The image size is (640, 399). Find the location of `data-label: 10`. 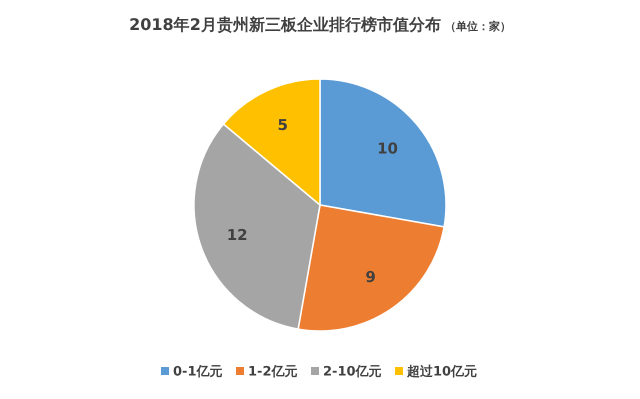

data-label: 10 is located at coordinates (387, 148).